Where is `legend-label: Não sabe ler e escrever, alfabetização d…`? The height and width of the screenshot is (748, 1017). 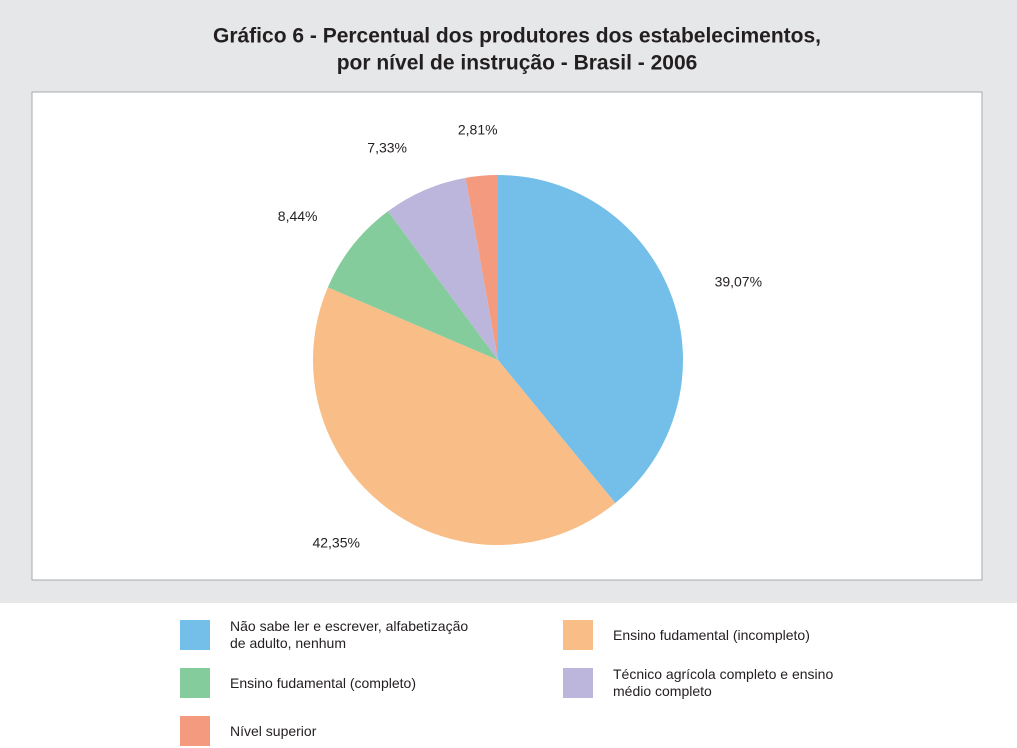
legend-label: Não sabe ler e escrever, alfabetização d… is located at coordinates (349, 634).